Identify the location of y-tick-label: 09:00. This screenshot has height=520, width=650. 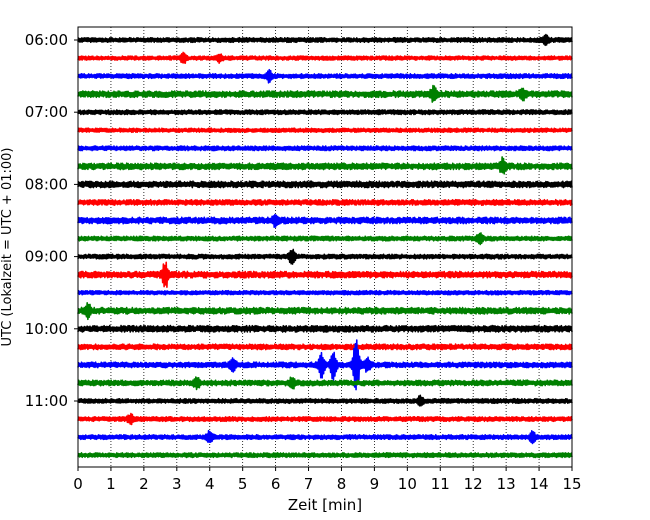
(46, 257).